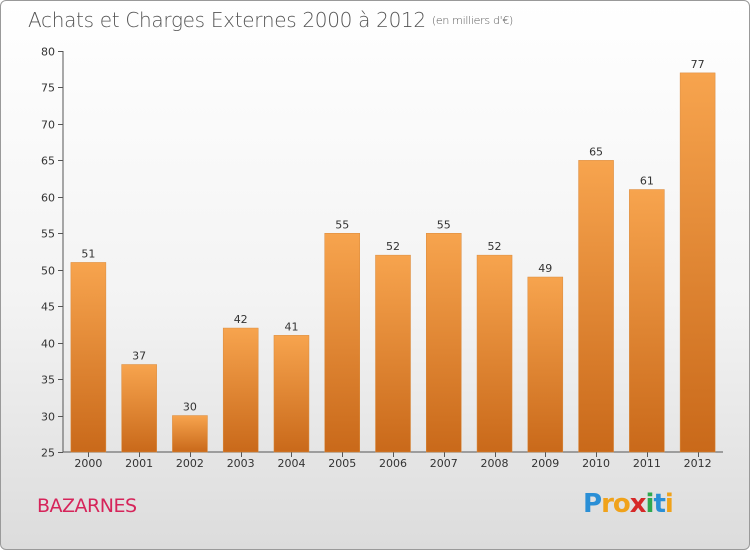 This screenshot has width=750, height=550. Describe the element at coordinates (87, 506) in the screenshot. I see `place-name: BAZARNES` at that location.